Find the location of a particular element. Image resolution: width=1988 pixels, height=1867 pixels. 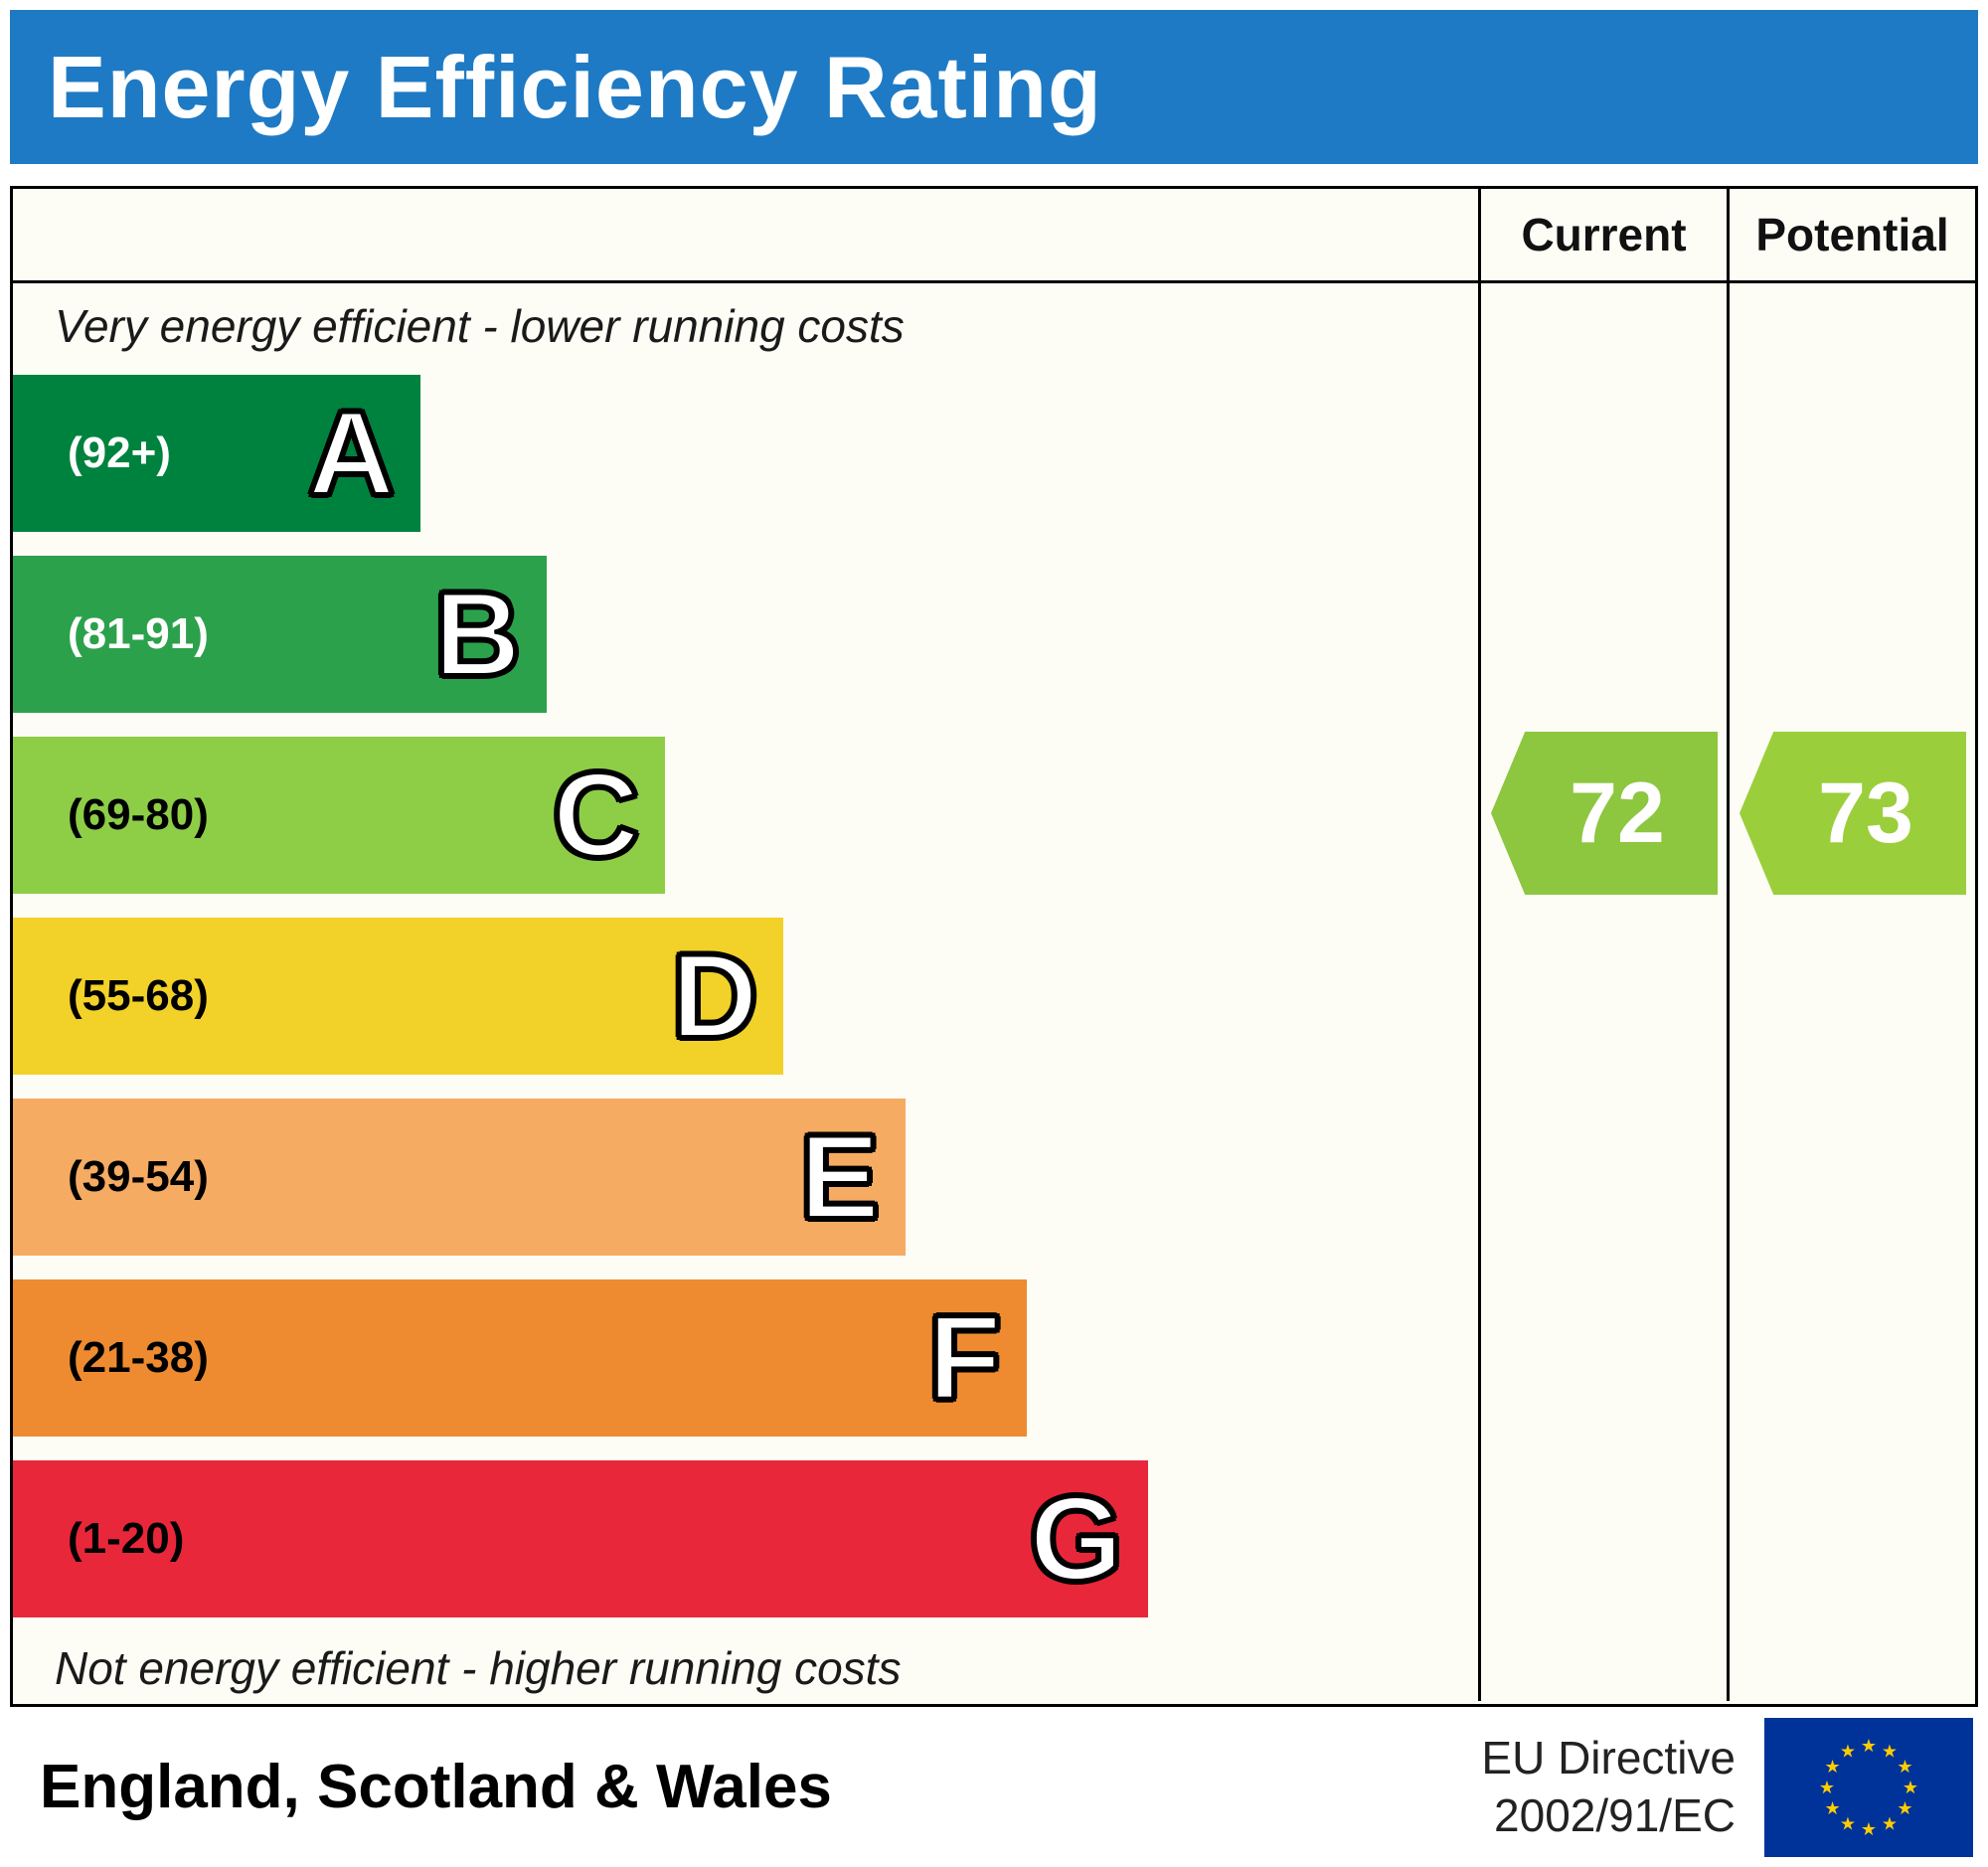

current-column: 72 is located at coordinates (1602, 992).